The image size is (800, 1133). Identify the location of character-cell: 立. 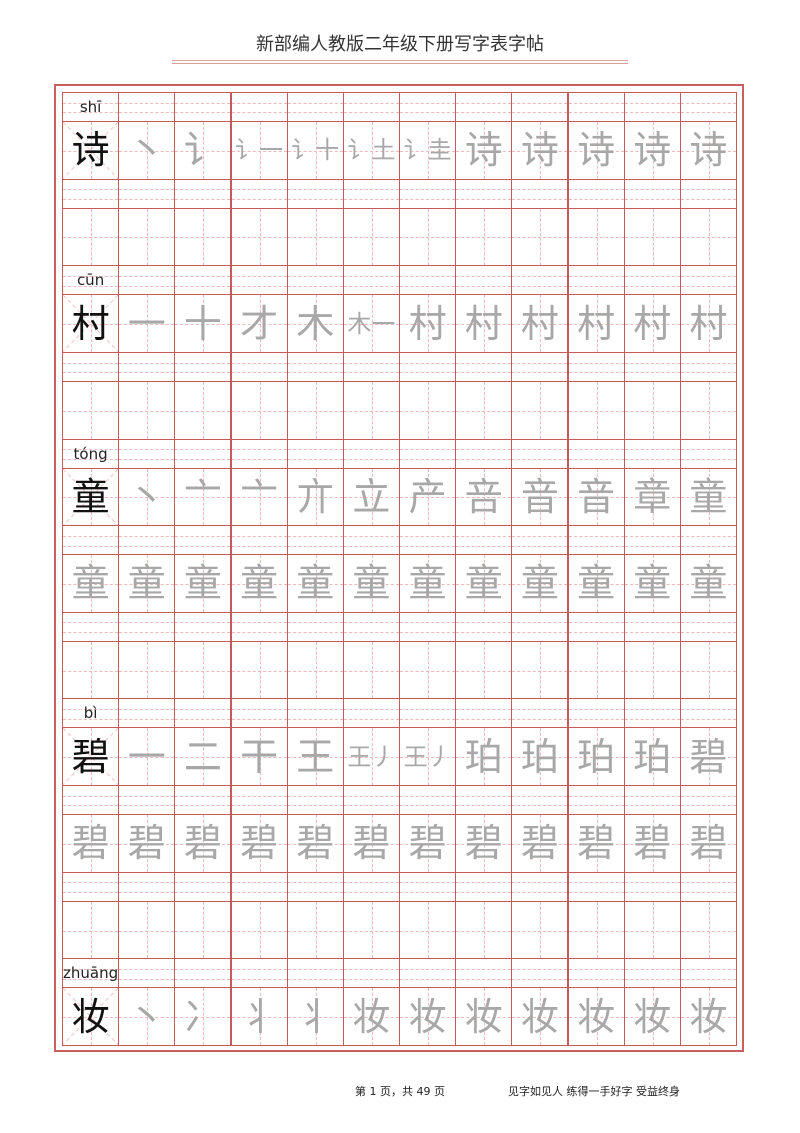
(371, 497).